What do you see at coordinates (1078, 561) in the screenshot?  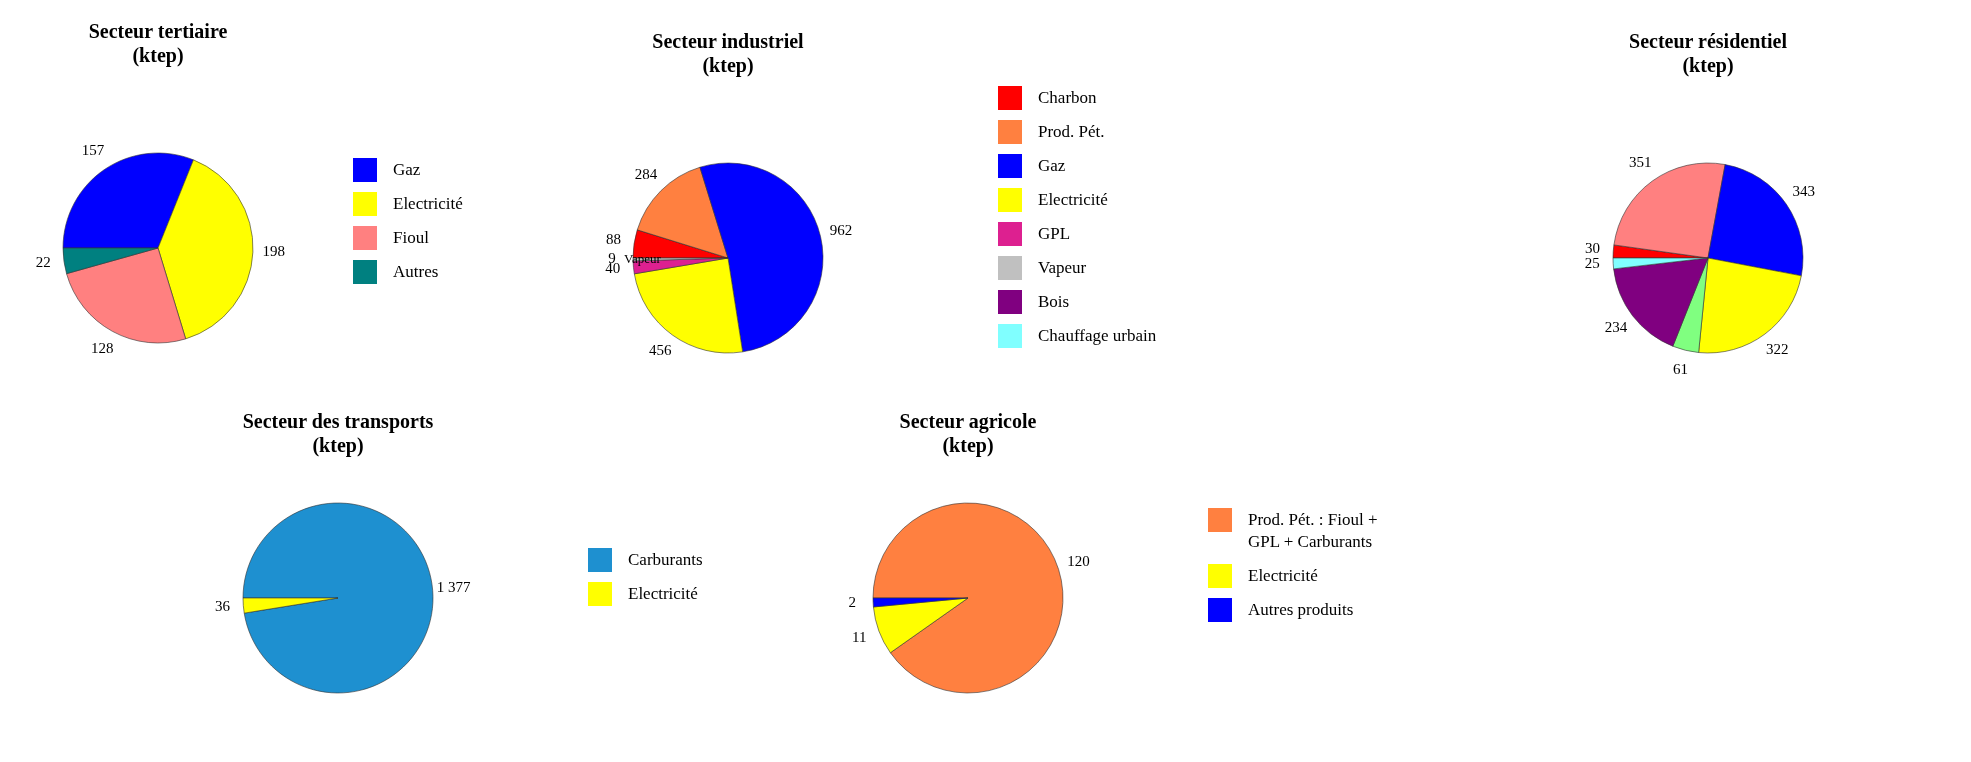 I see `data-label: 120` at bounding box center [1078, 561].